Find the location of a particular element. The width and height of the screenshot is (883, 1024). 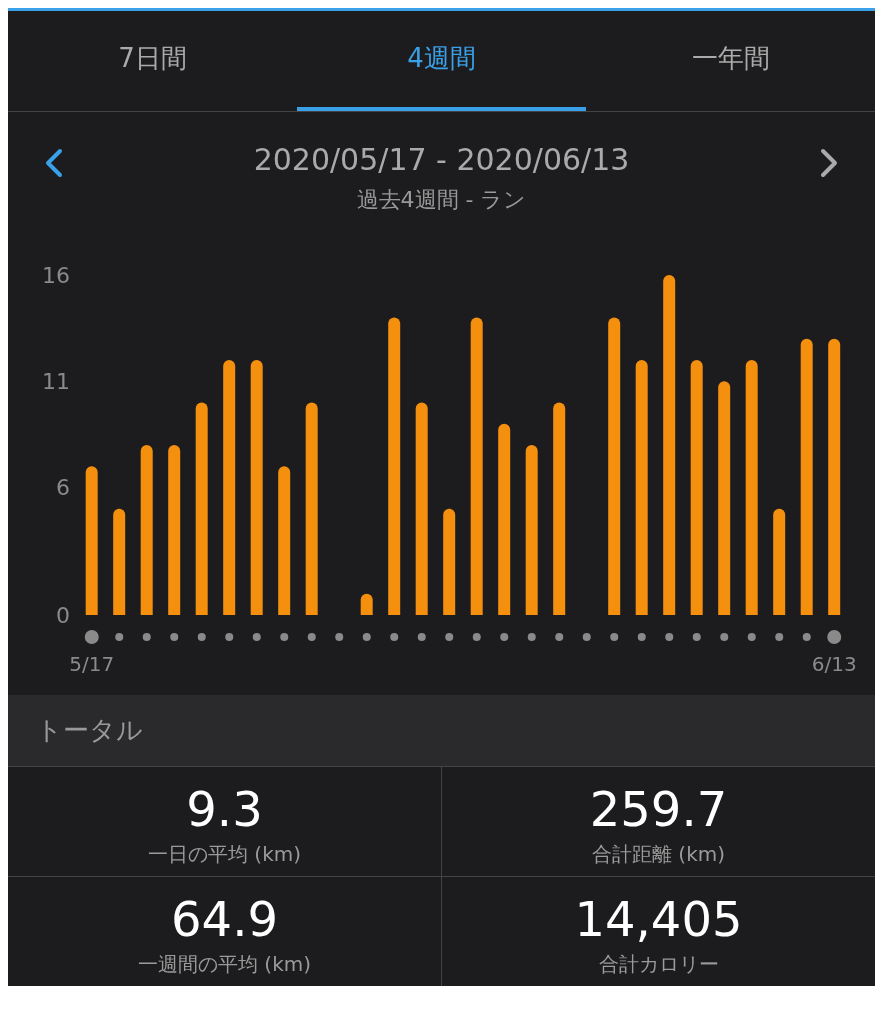

text: 合計カロリー is located at coordinates (658, 964).